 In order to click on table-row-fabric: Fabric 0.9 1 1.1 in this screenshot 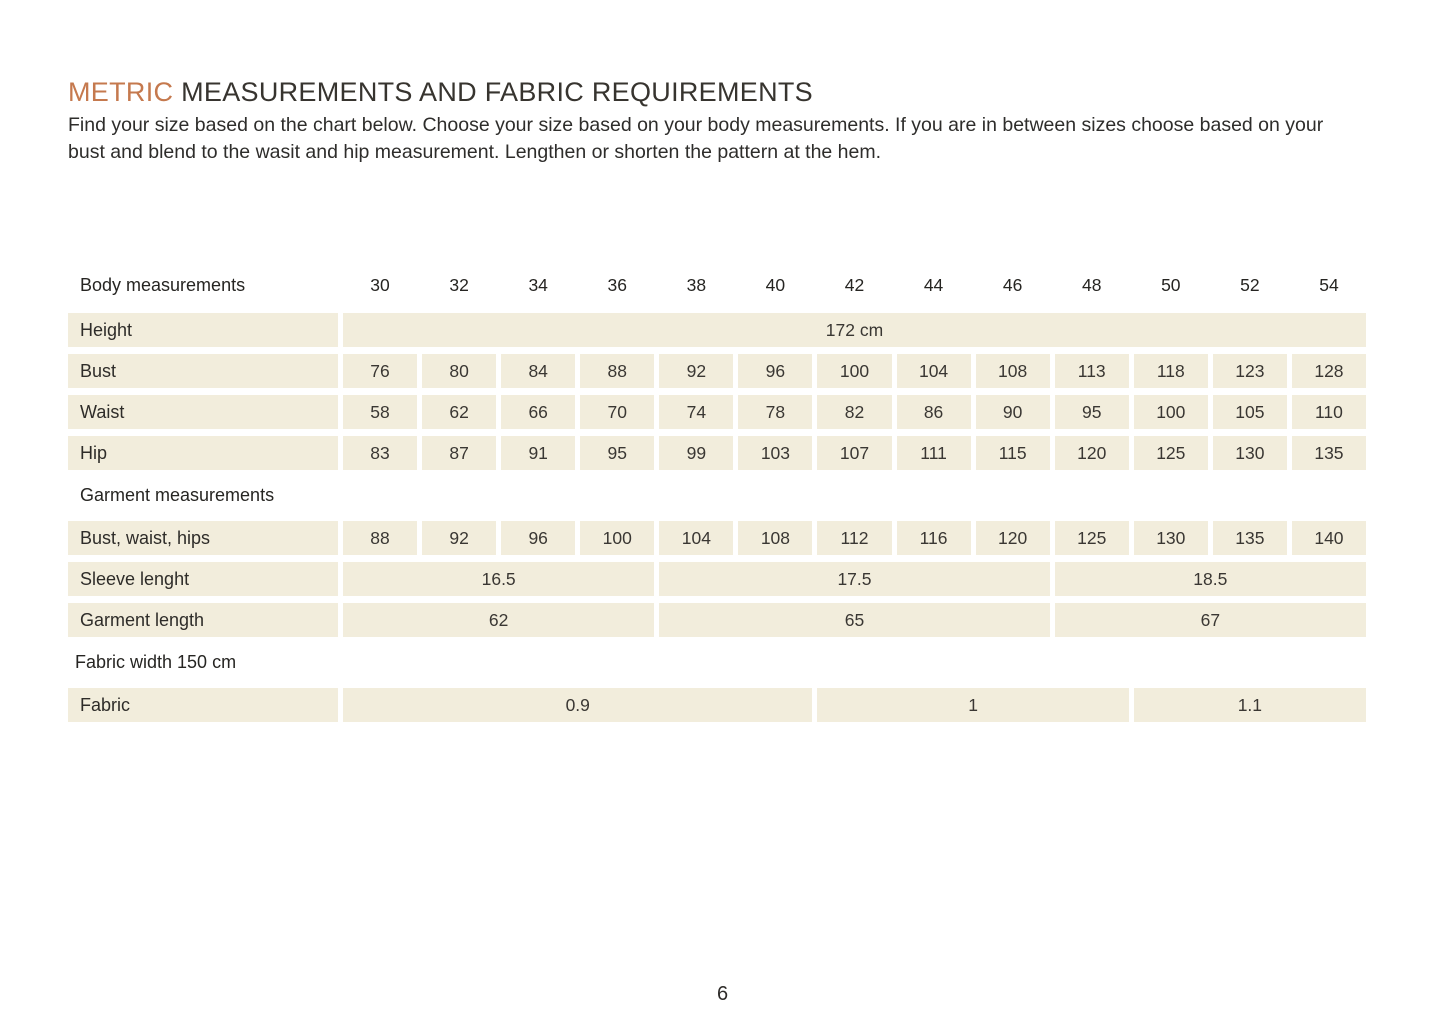, I will do `click(717, 705)`.